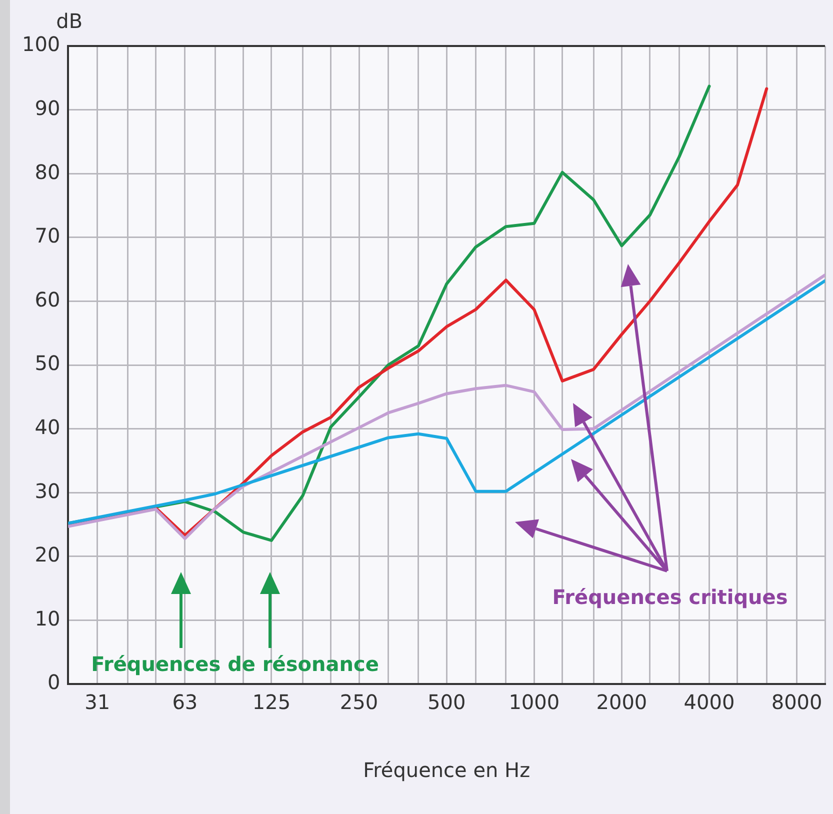 This screenshot has height=814, width=833. I want to click on annotation: Fréquences de résonance, so click(235, 664).